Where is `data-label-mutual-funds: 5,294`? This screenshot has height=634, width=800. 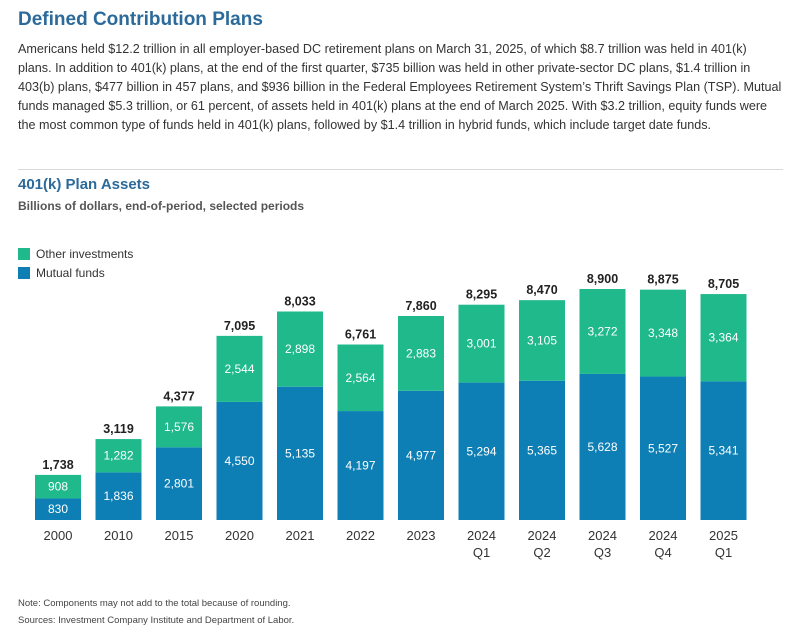 data-label-mutual-funds: 5,294 is located at coordinates (481, 451).